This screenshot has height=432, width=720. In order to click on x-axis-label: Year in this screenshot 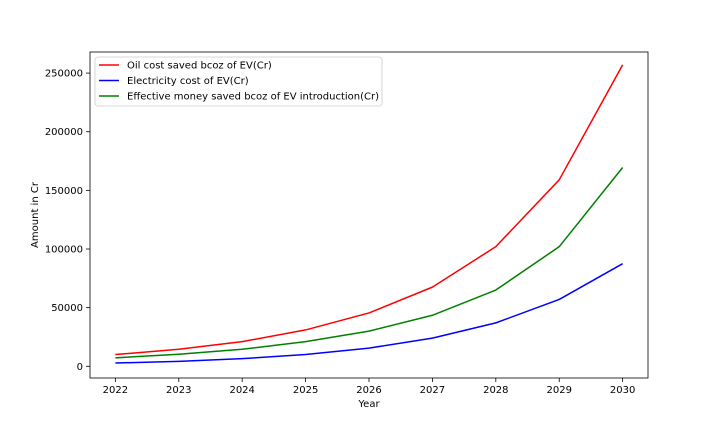, I will do `click(368, 404)`.